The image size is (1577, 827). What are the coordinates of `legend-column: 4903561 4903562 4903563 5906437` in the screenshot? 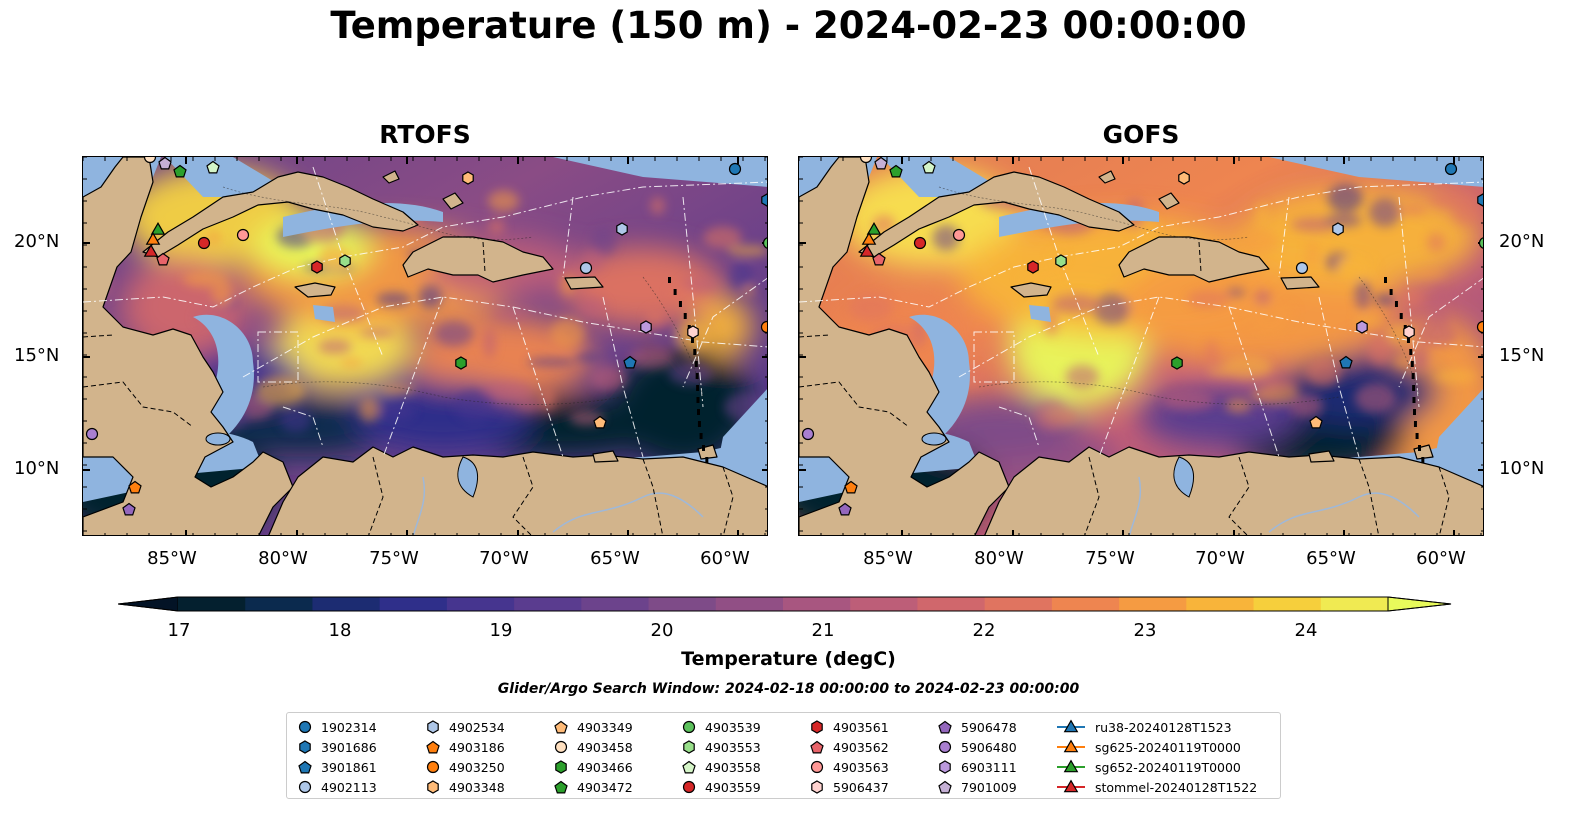 It's located at (849, 757).